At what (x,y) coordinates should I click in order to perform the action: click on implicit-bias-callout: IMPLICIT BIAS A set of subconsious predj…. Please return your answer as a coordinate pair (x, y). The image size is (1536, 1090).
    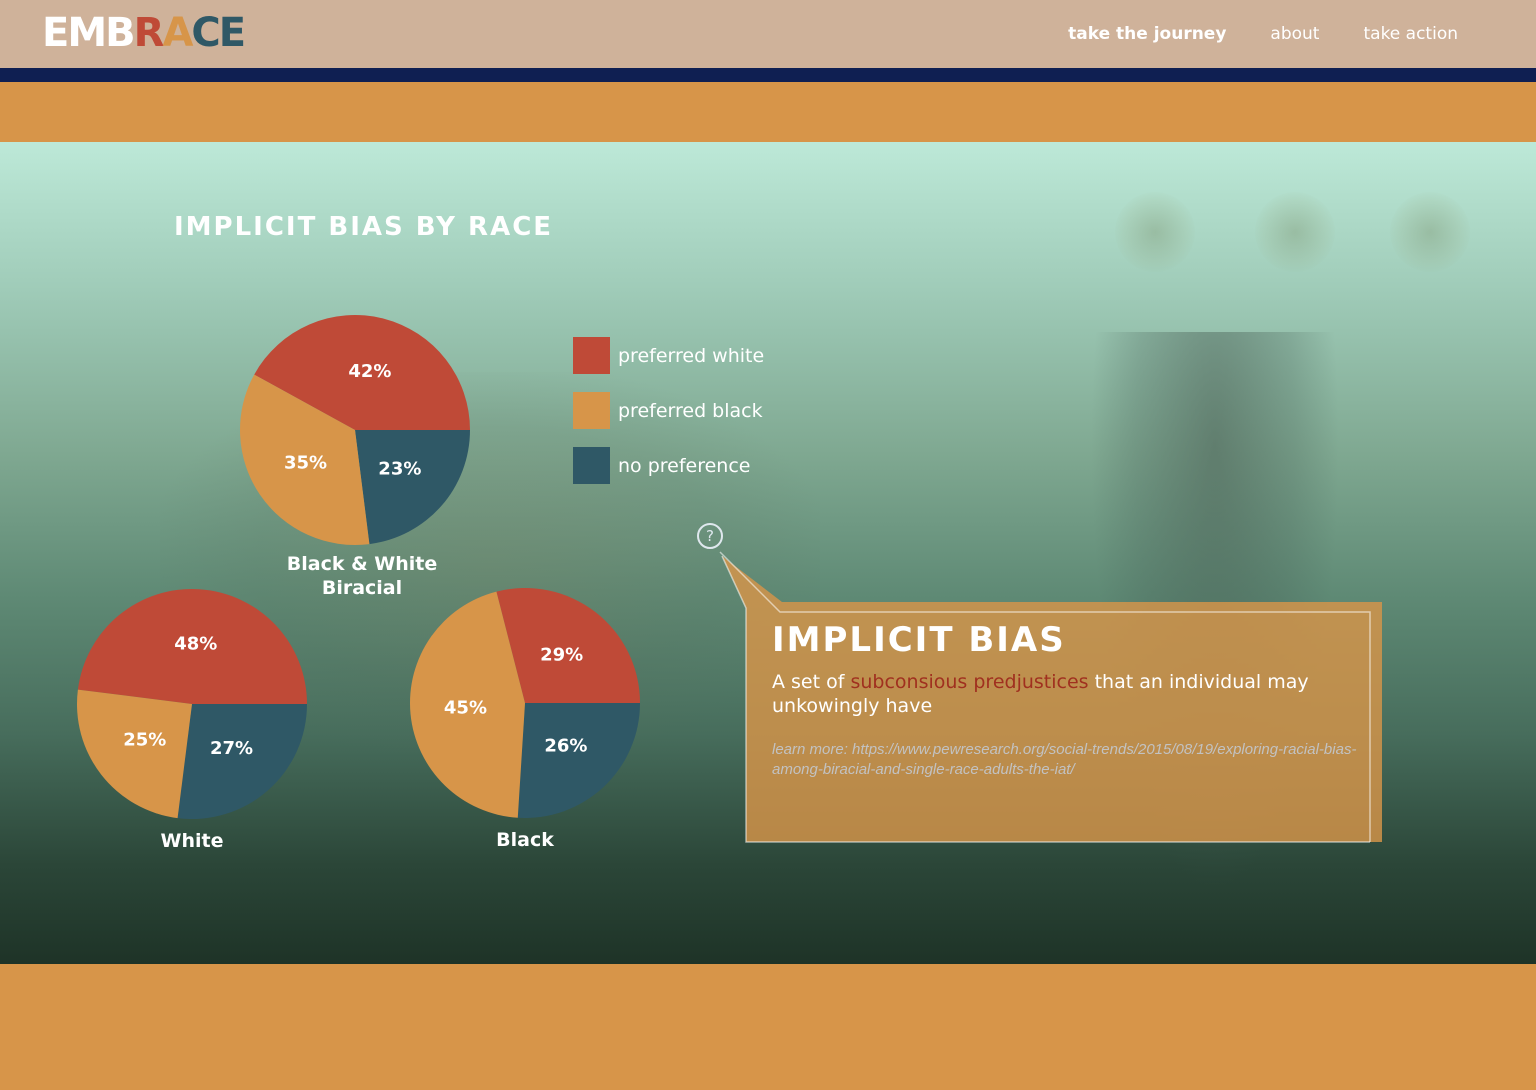
    Looking at the image, I should click on (1058, 726).